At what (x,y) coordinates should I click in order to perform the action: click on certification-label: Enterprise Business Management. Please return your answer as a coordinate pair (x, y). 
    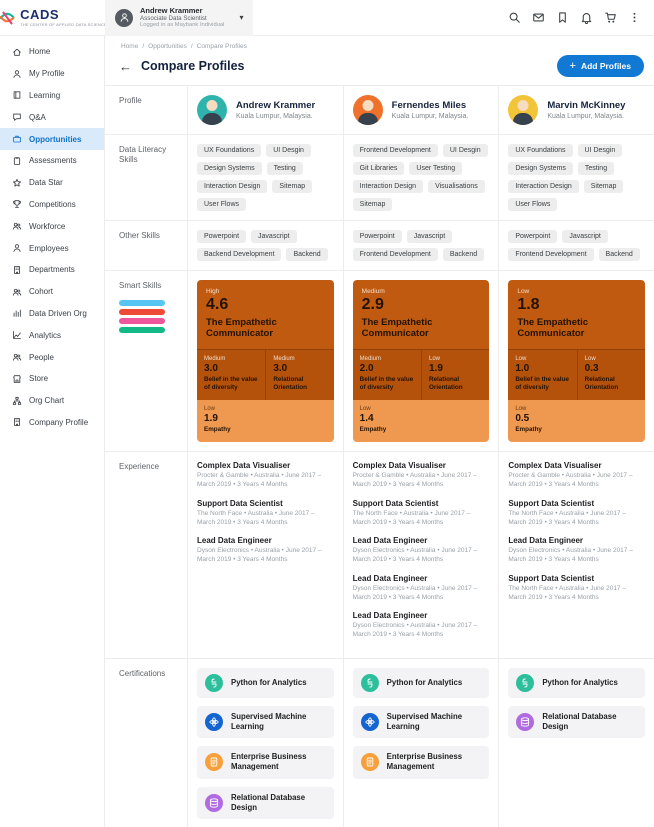
    Looking at the image, I should click on (269, 762).